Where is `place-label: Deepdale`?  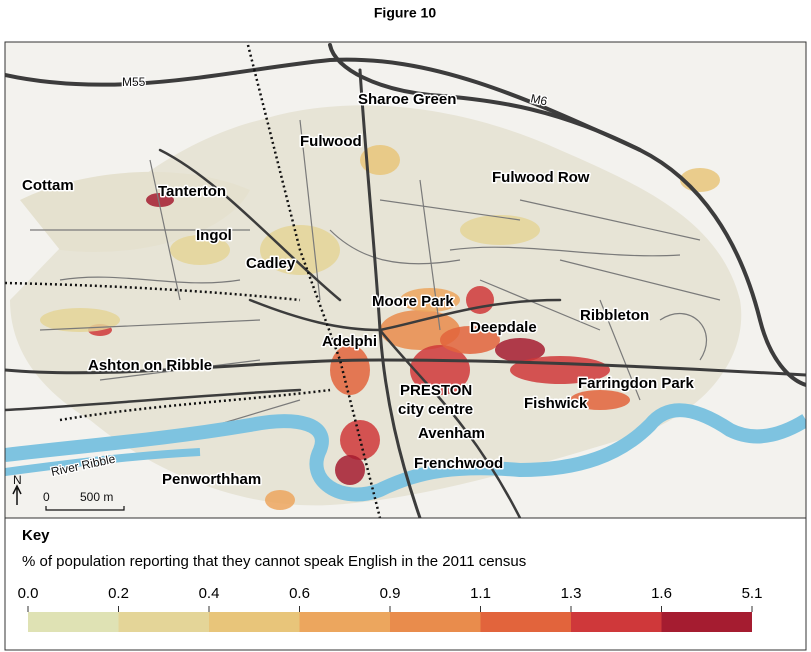
place-label: Deepdale is located at coordinates (503, 327).